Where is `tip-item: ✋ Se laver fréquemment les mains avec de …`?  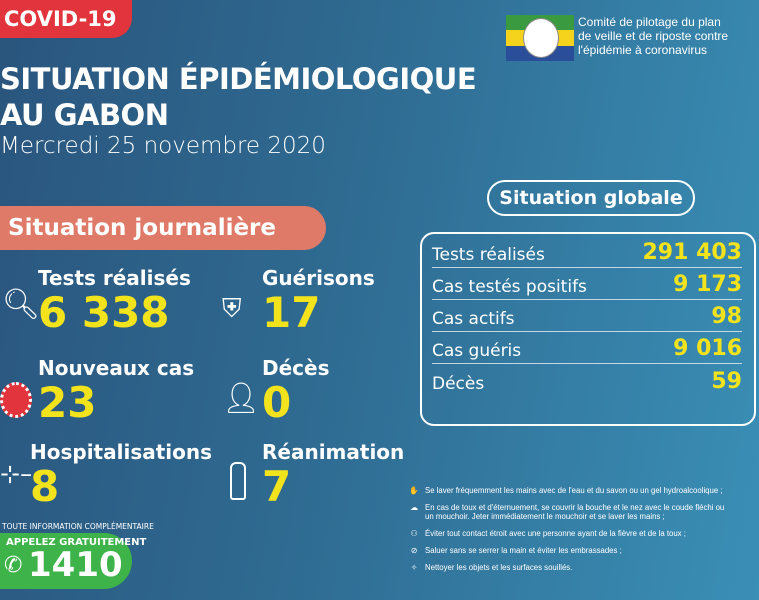 tip-item: ✋ Se laver fréquemment les mains avec de … is located at coordinates (582, 490).